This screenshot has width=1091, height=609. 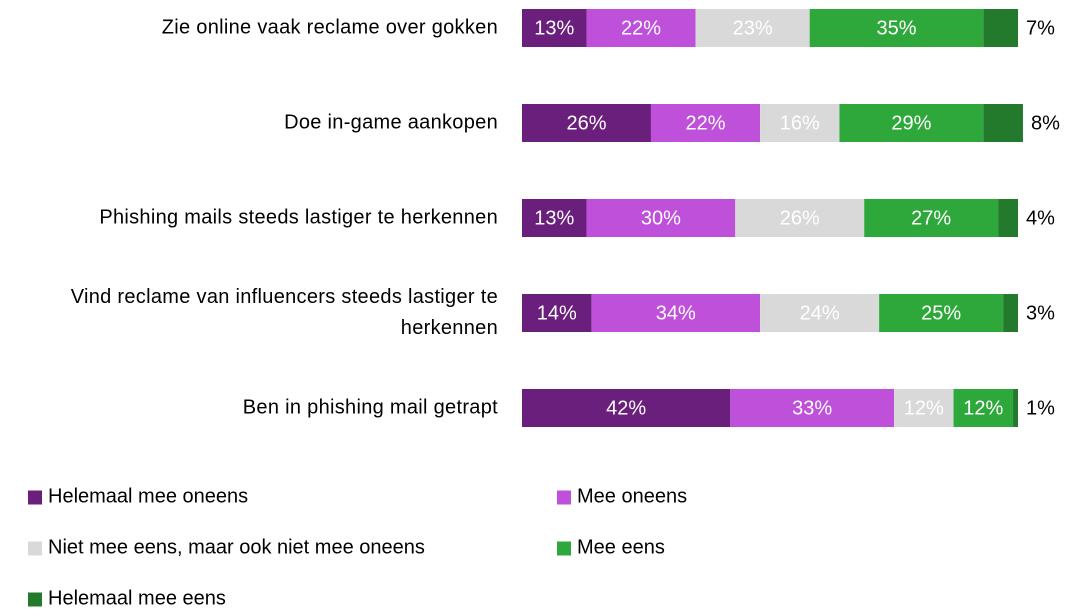 I want to click on value-label: 14%, so click(x=557, y=313).